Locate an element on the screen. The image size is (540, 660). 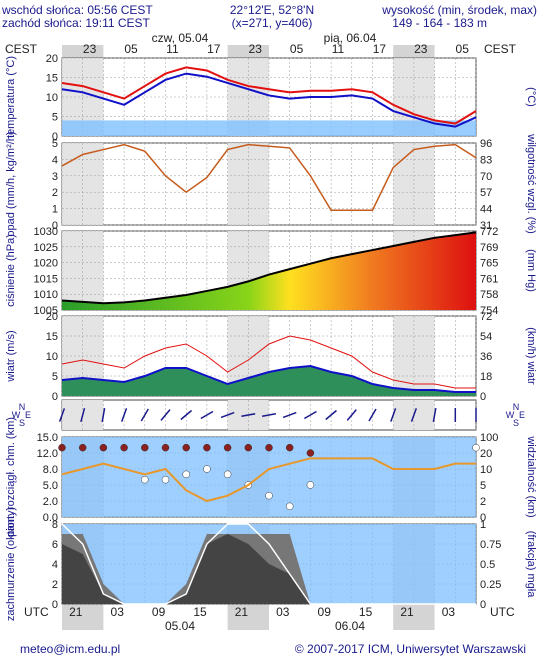
ytick-precip_humidity: 5 is located at coordinates (55, 144).